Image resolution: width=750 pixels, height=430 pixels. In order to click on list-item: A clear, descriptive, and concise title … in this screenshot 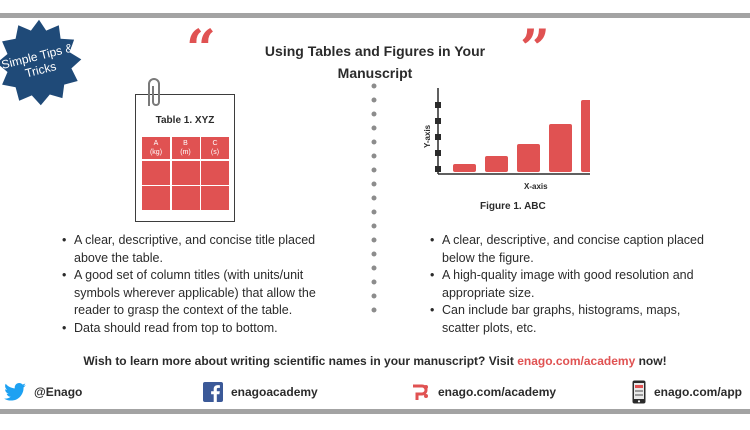, I will do `click(199, 249)`.